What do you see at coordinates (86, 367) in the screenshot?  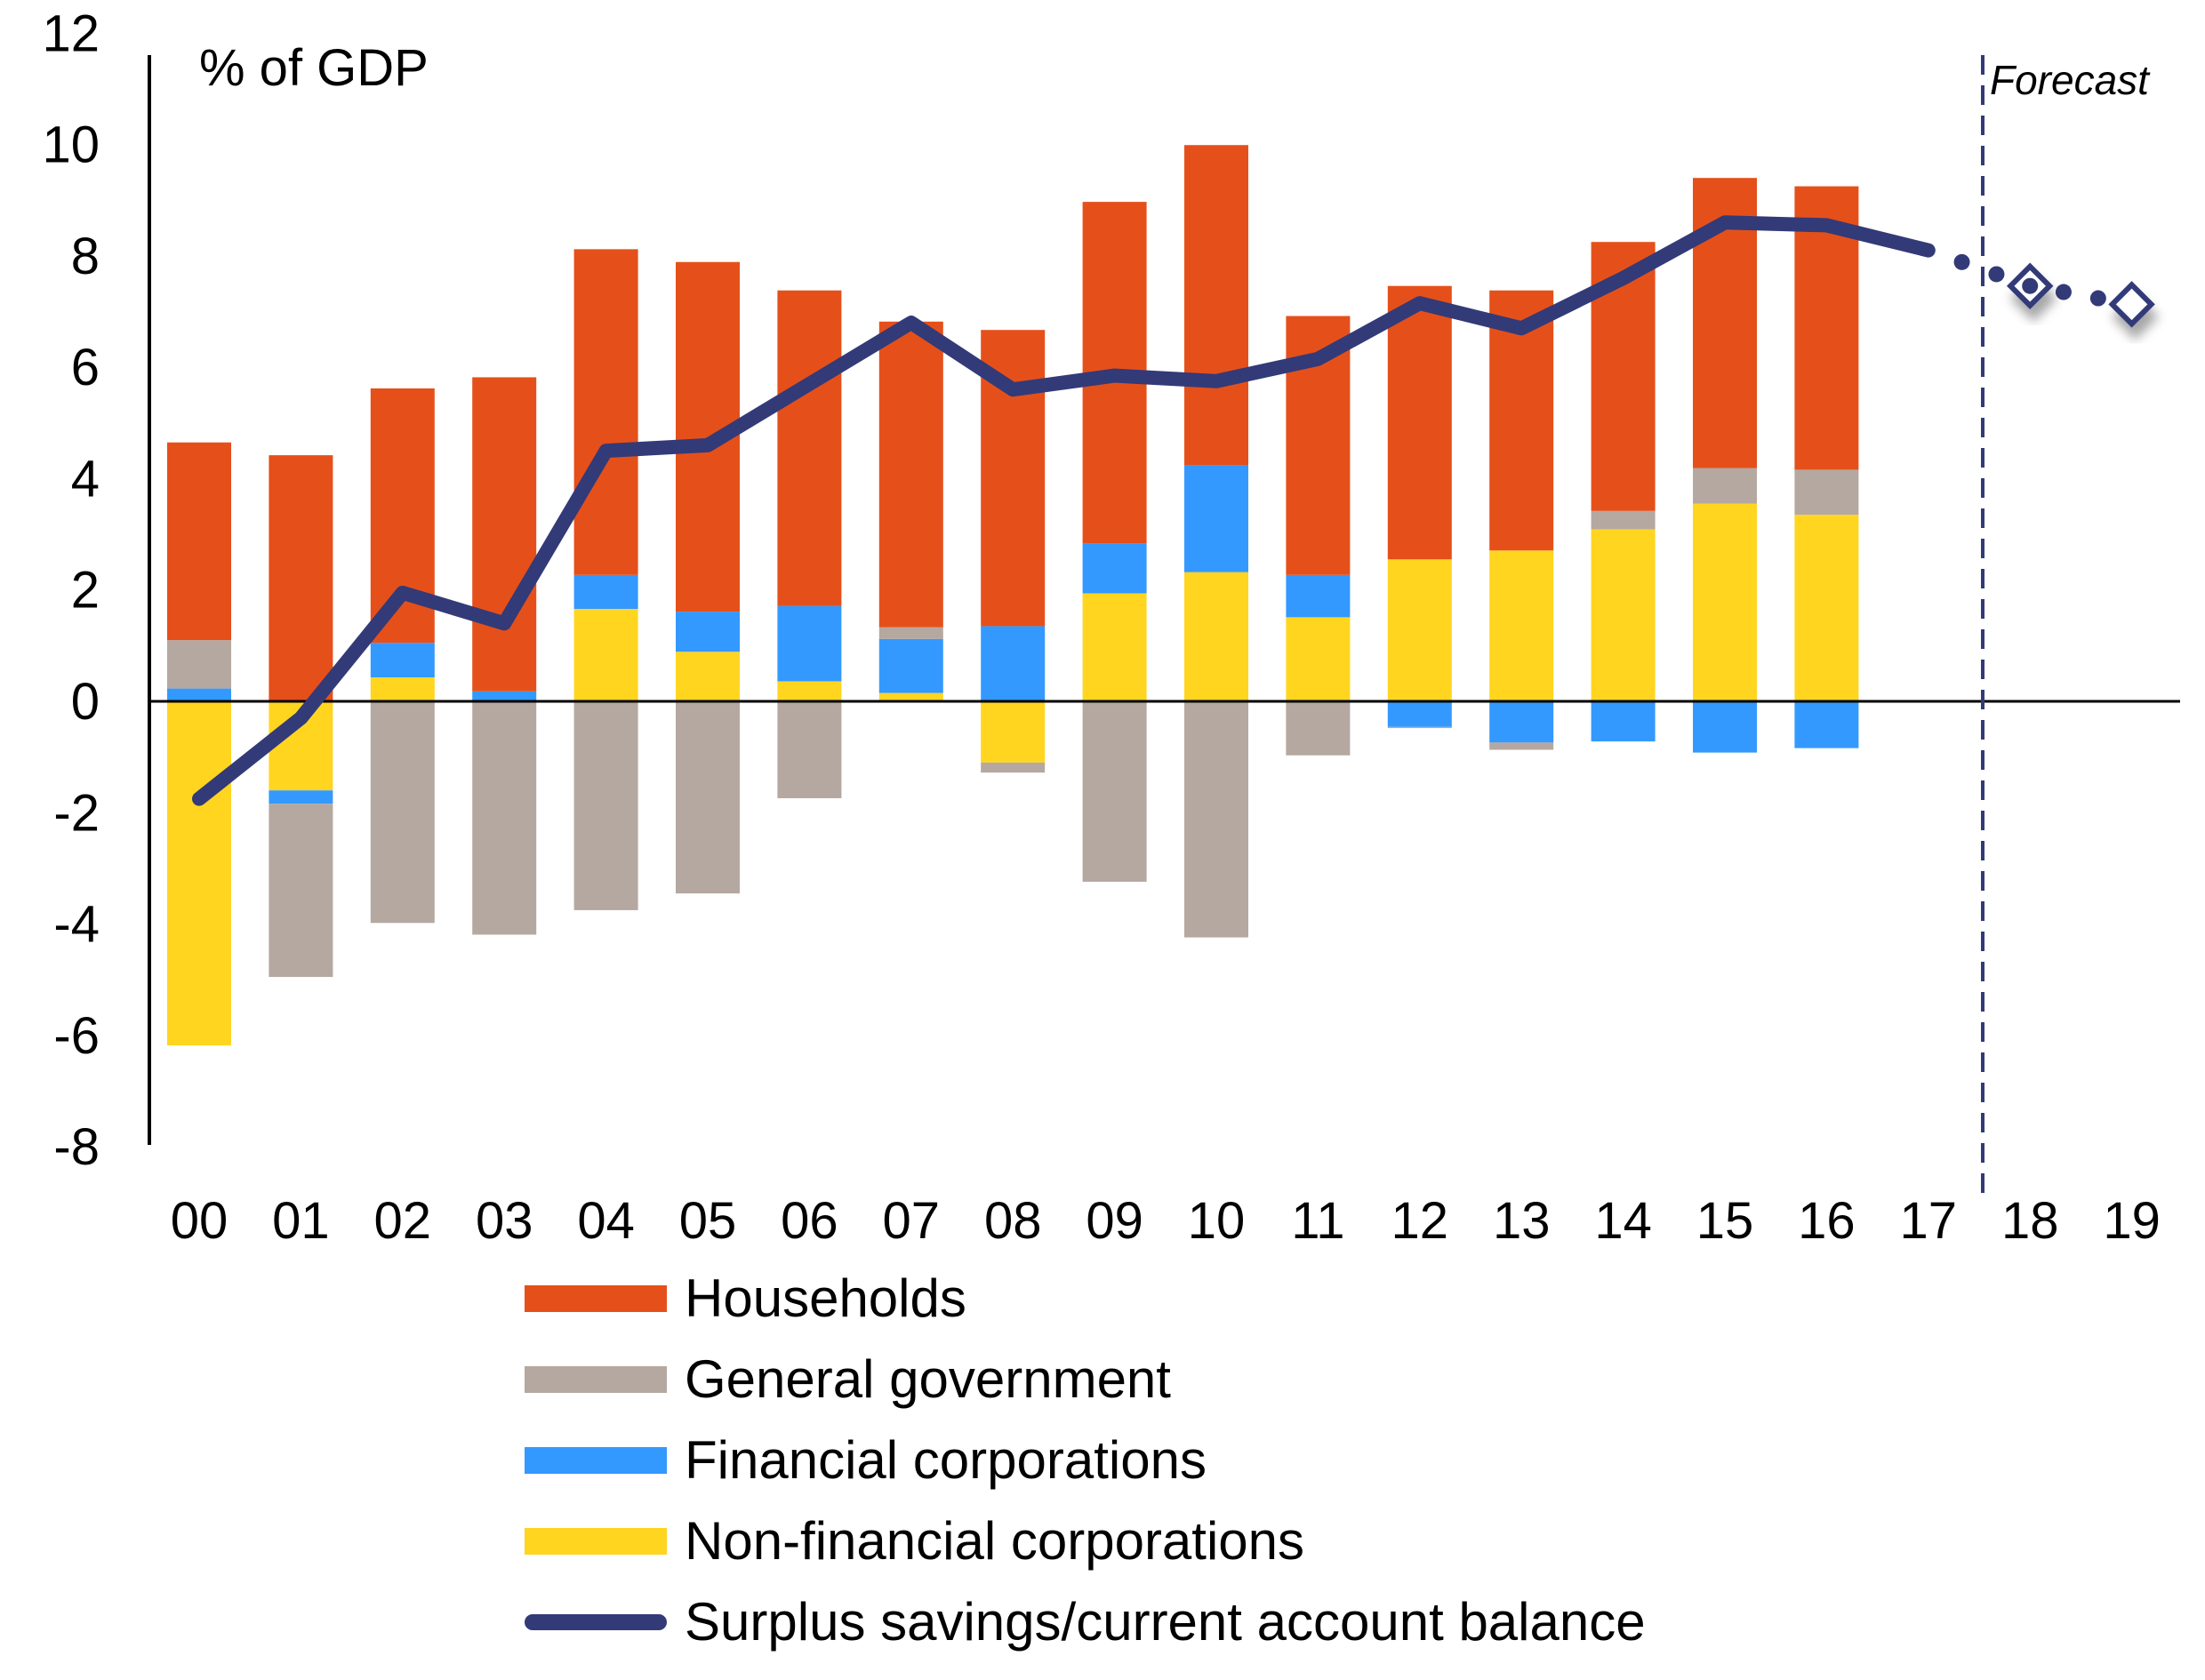 I see `y-tick-label: 6` at bounding box center [86, 367].